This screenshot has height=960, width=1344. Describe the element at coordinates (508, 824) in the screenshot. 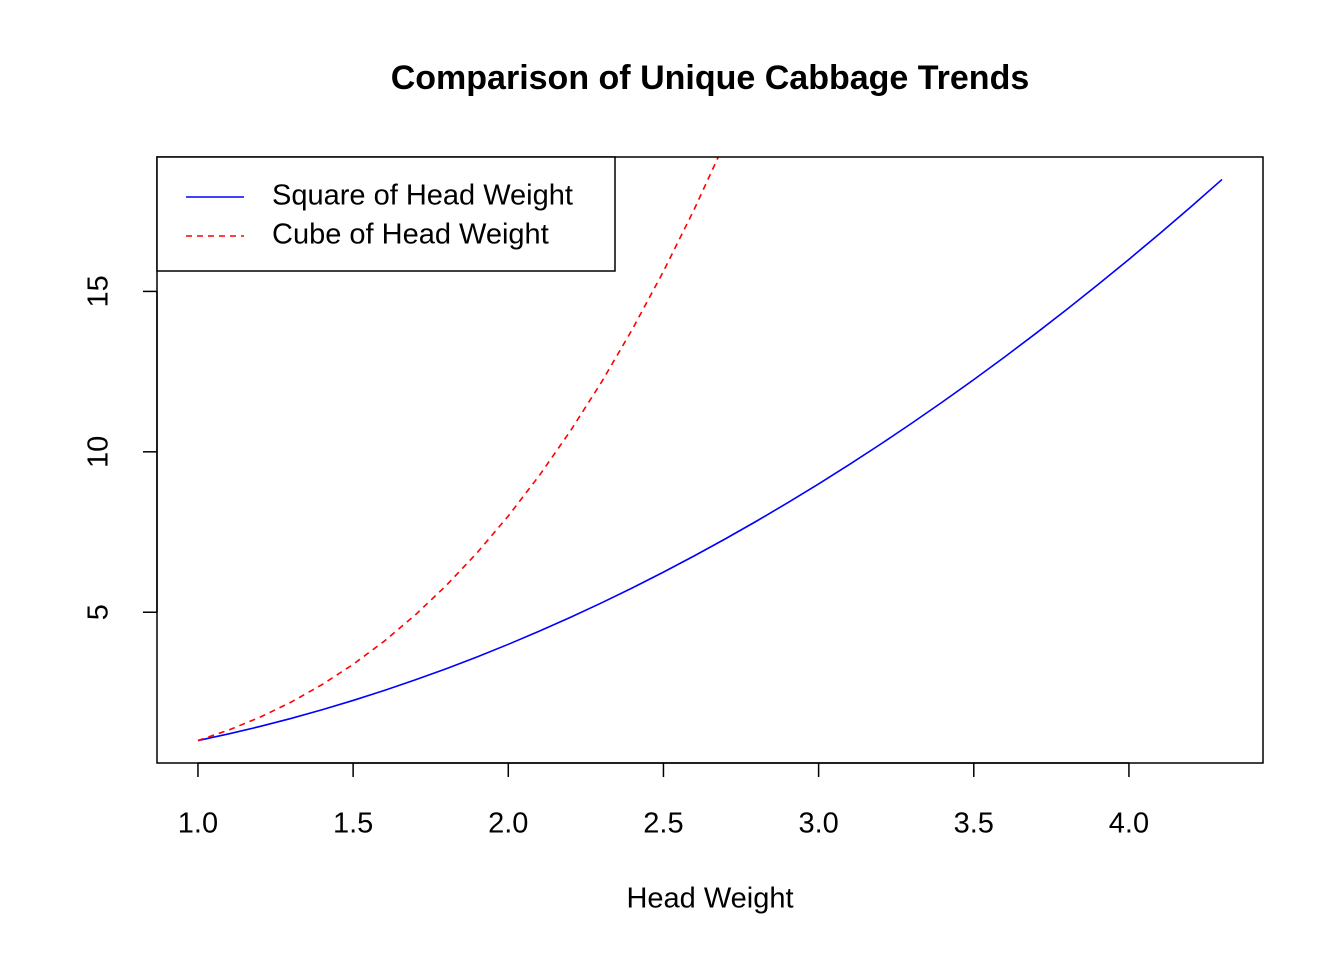

I see `x-tick-label: 2.0` at that location.